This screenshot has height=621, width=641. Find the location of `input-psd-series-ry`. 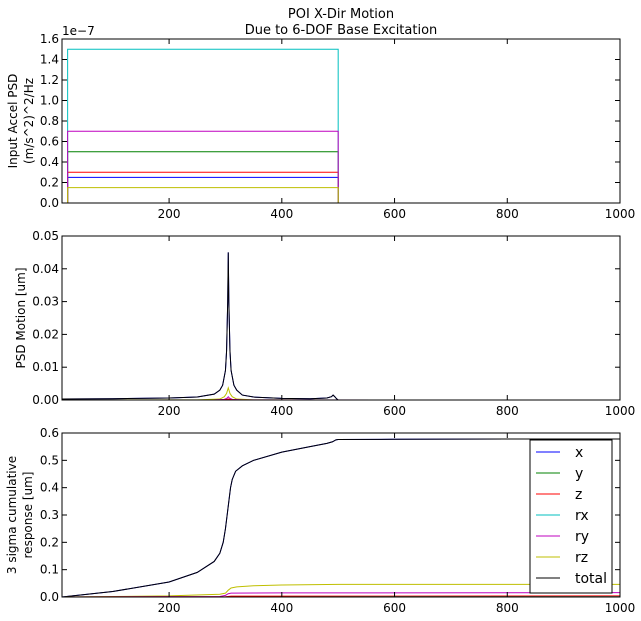

input-psd-series-ry is located at coordinates (341, 166).